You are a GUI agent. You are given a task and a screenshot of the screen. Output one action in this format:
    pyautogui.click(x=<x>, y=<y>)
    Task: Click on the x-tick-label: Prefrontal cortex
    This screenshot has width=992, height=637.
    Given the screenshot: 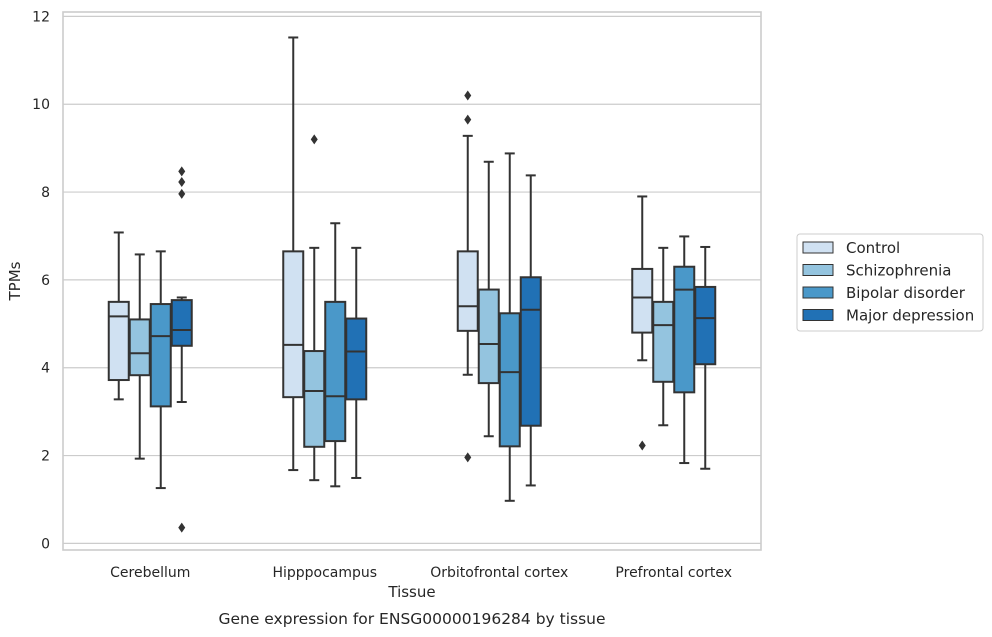 What is the action you would take?
    pyautogui.click(x=673, y=573)
    